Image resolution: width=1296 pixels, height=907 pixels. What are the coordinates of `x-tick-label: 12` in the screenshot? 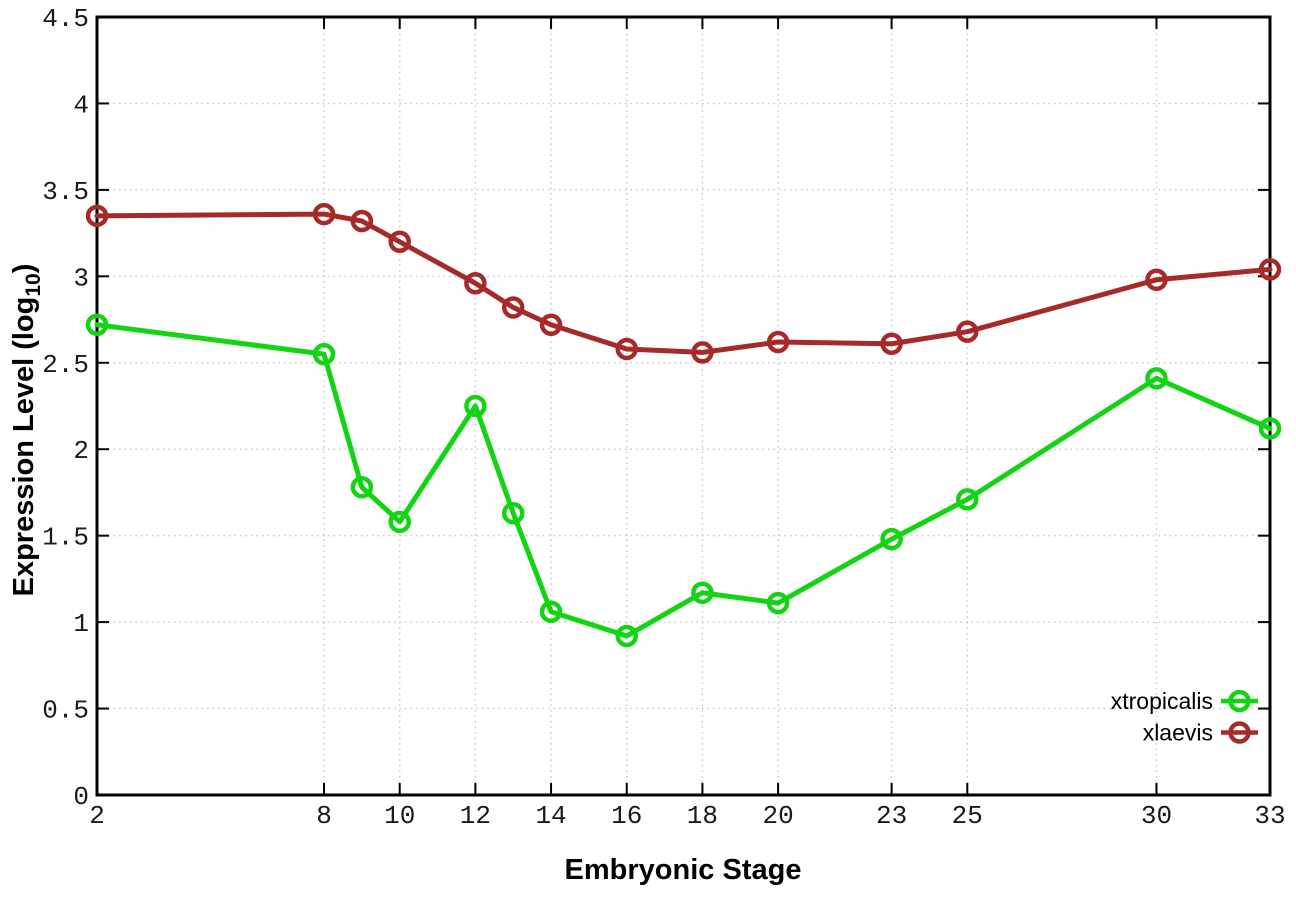 It's located at (475, 816).